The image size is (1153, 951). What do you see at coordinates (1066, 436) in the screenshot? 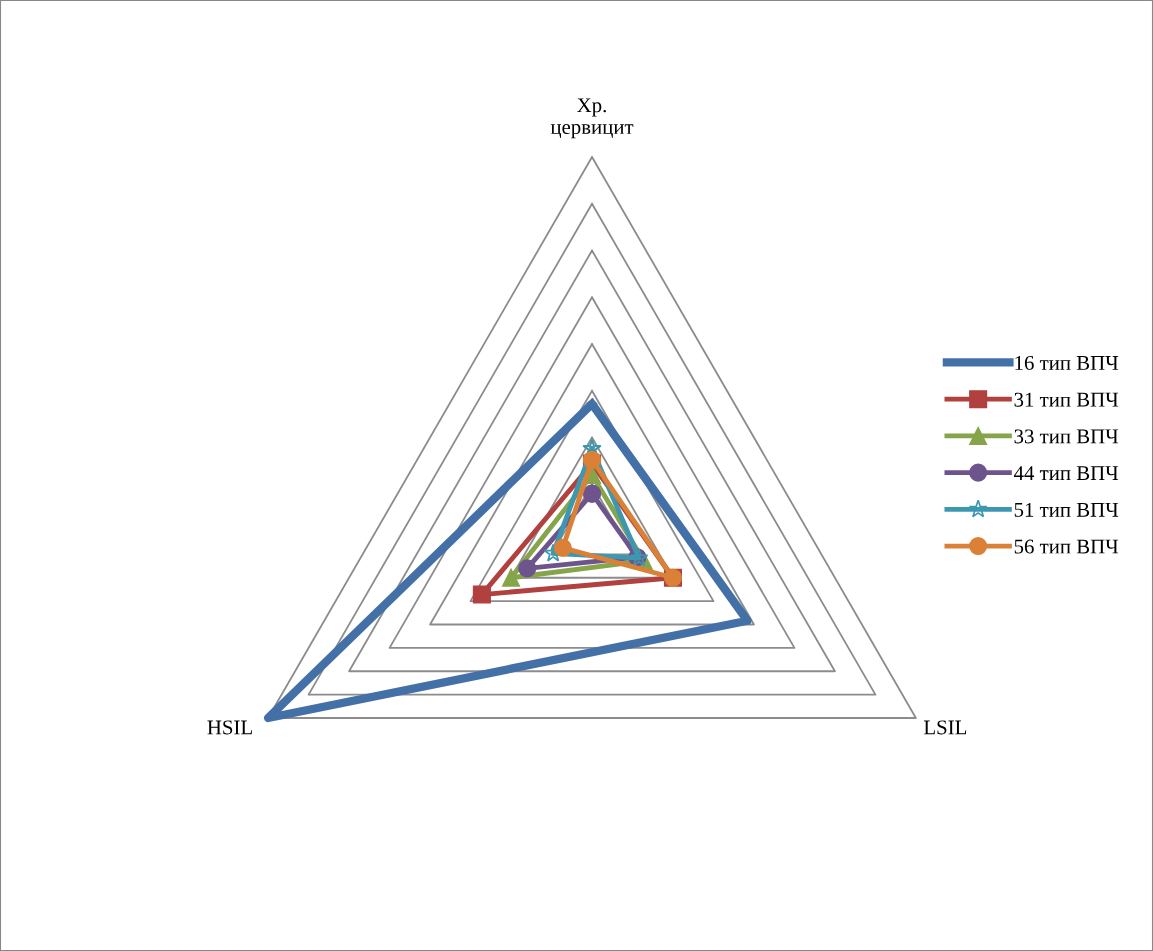
I see `legend-label: 33 тип ВПЧ` at bounding box center [1066, 436].